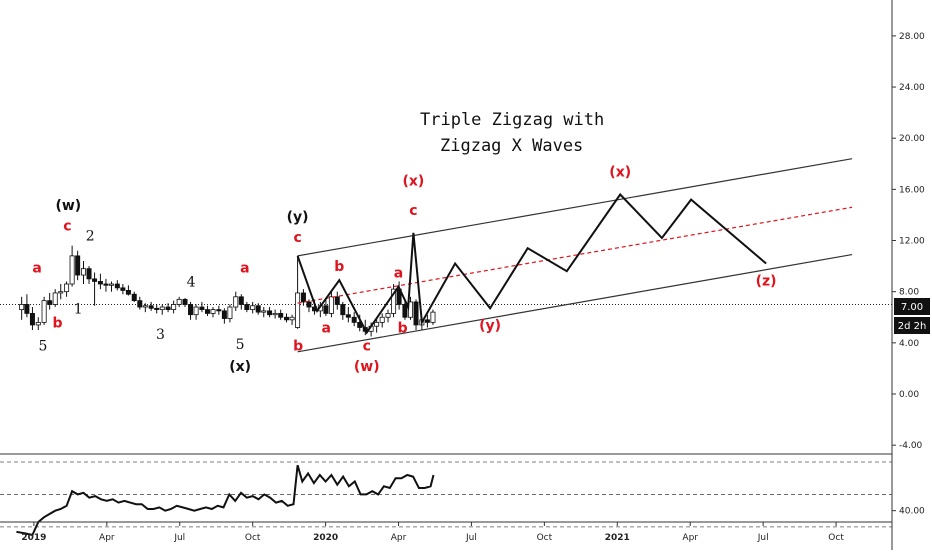  What do you see at coordinates (909, 344) in the screenshot?
I see `y-tick-label: 4.00` at bounding box center [909, 344].